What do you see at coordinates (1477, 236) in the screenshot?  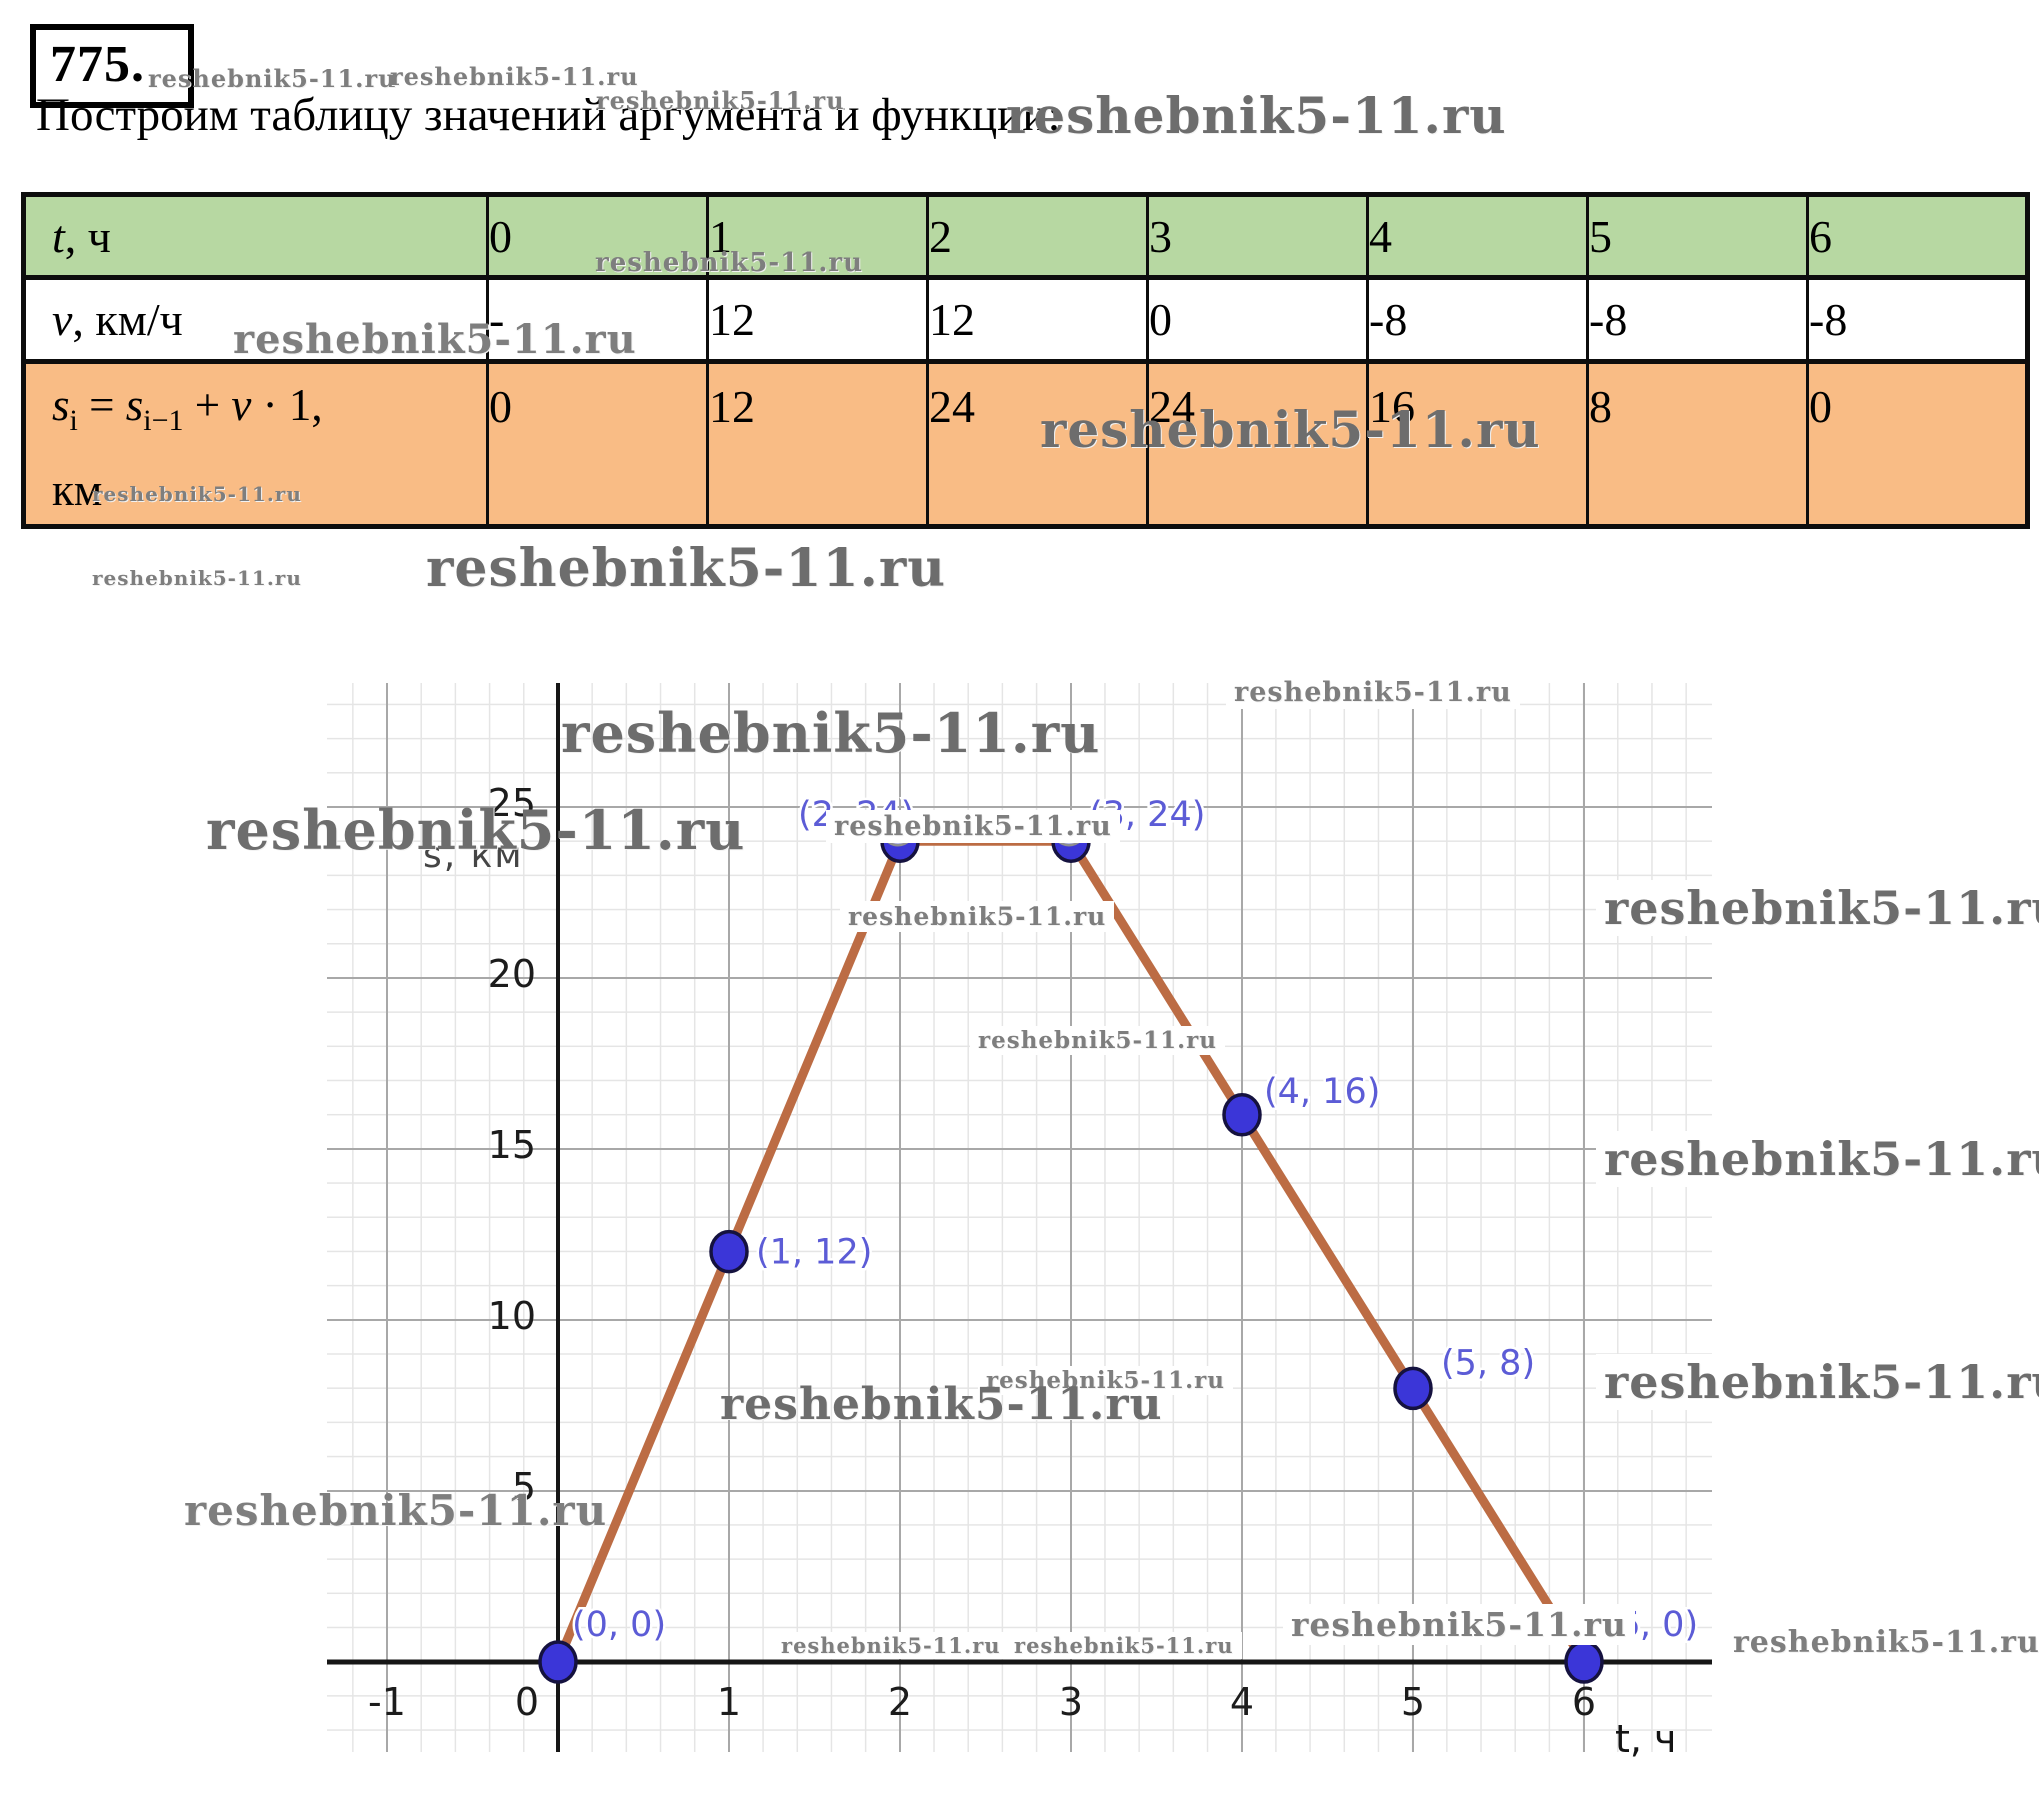 I see `value-cell: 4` at bounding box center [1477, 236].